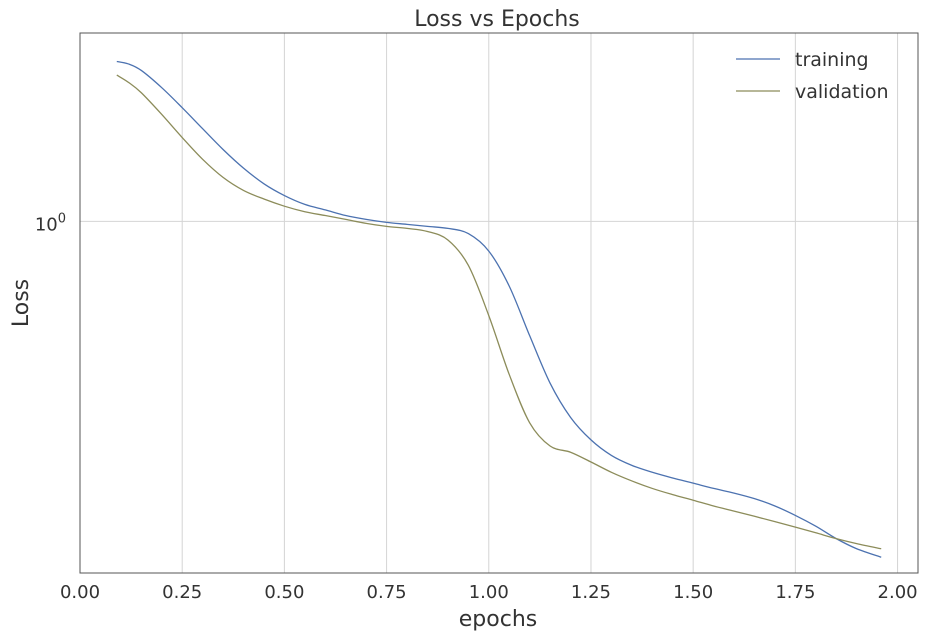  What do you see at coordinates (498, 619) in the screenshot?
I see `x-axis-label: epochs` at bounding box center [498, 619].